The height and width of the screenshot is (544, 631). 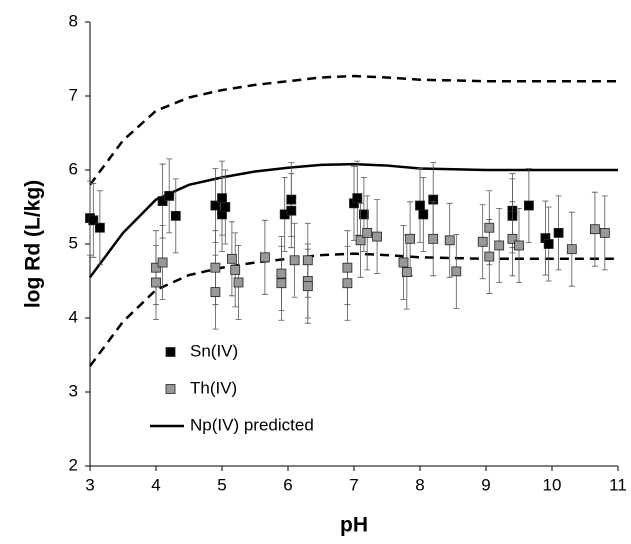 What do you see at coordinates (73, 464) in the screenshot?
I see `y-tick-label: 2` at bounding box center [73, 464].